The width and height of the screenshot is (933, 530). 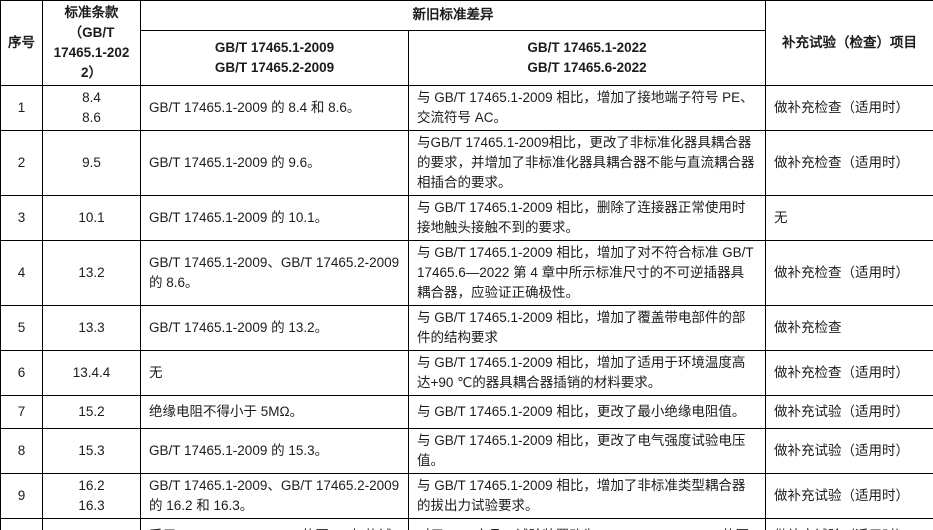 What do you see at coordinates (274, 218) in the screenshot?
I see `cell-old-standard: GB/T 17465.1-2009 的 10.1。` at bounding box center [274, 218].